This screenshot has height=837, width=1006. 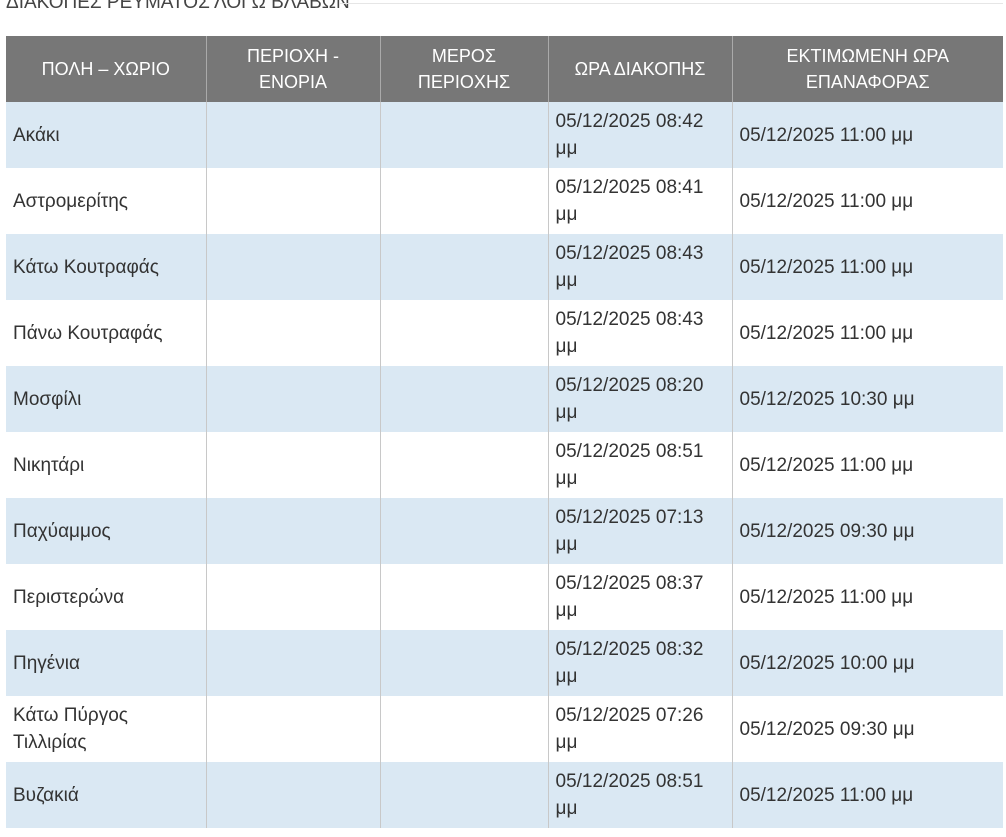 I want to click on cell: 05/12/2025 08:32 μμ, so click(x=639, y=663).